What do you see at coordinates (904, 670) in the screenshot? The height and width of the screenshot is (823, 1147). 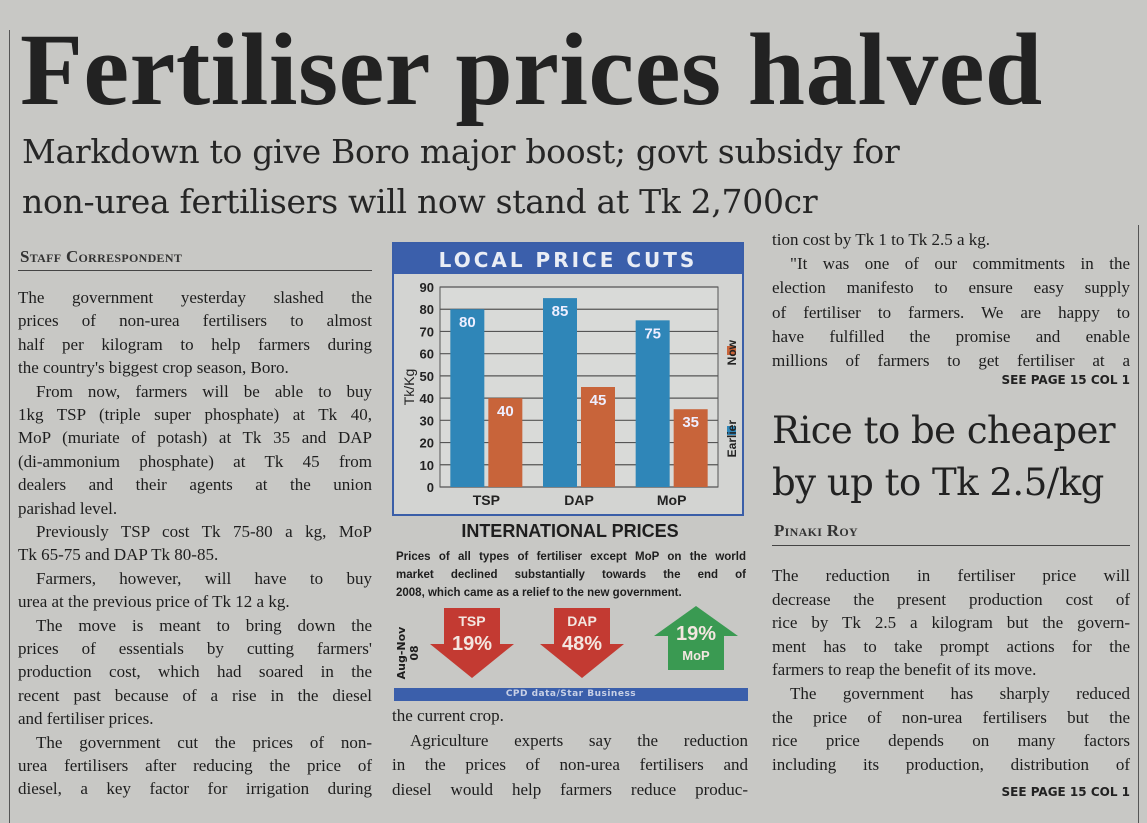 I see `text-line: farmers to reap the benefit of its move.` at bounding box center [904, 670].